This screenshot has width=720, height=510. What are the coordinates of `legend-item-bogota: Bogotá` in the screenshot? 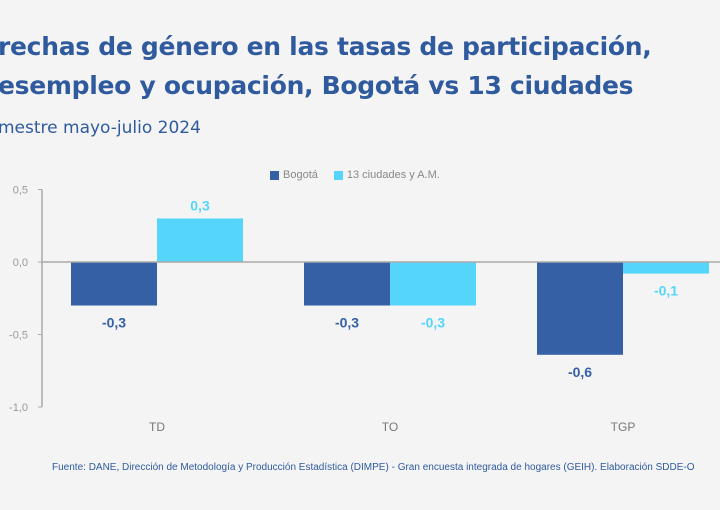 It's located at (294, 175).